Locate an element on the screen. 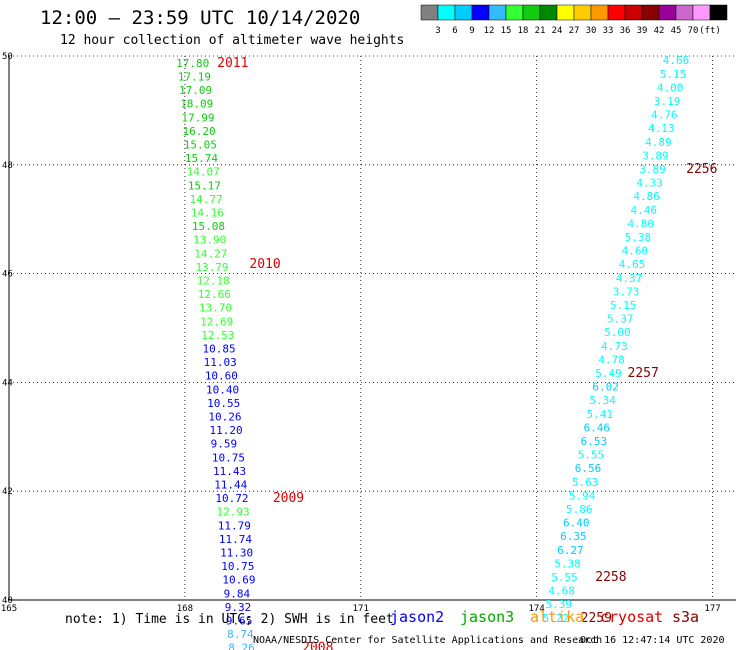 Image resolution: width=740 pixels, height=650 pixels. wave-height-label: 15.08 is located at coordinates (208, 226).